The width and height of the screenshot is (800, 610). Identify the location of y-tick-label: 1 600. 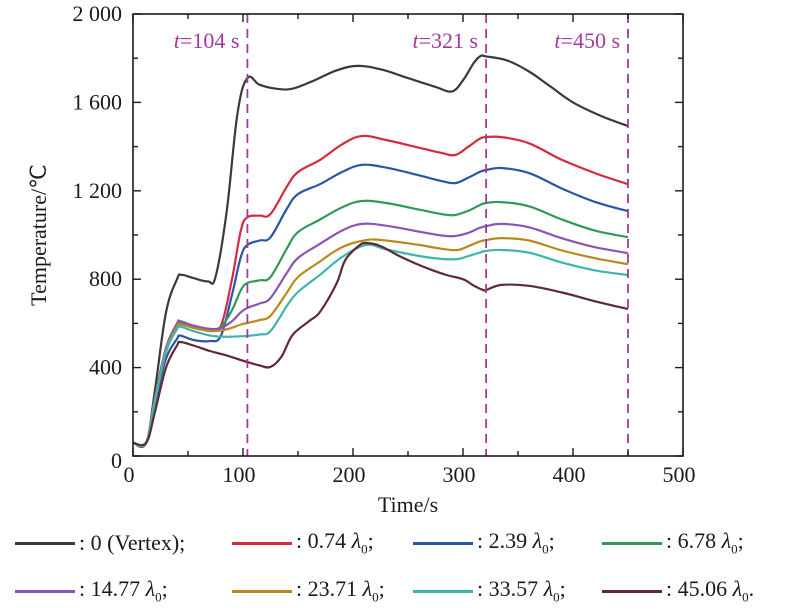
(98, 101).